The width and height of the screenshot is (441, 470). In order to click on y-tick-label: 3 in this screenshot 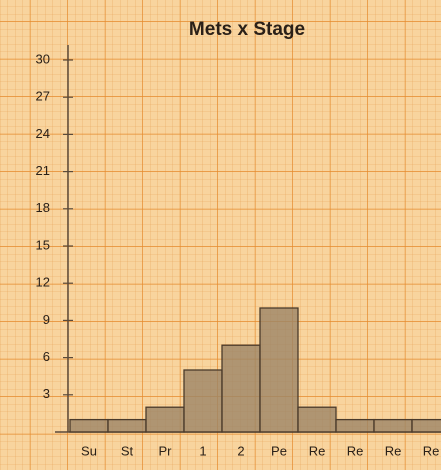, I will do `click(46, 393)`.